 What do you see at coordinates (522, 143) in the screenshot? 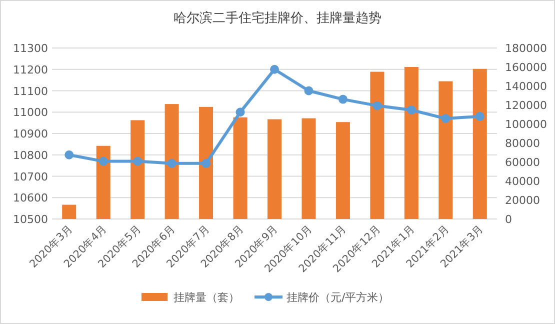
I see `y2-tick-label: 80000` at bounding box center [522, 143].